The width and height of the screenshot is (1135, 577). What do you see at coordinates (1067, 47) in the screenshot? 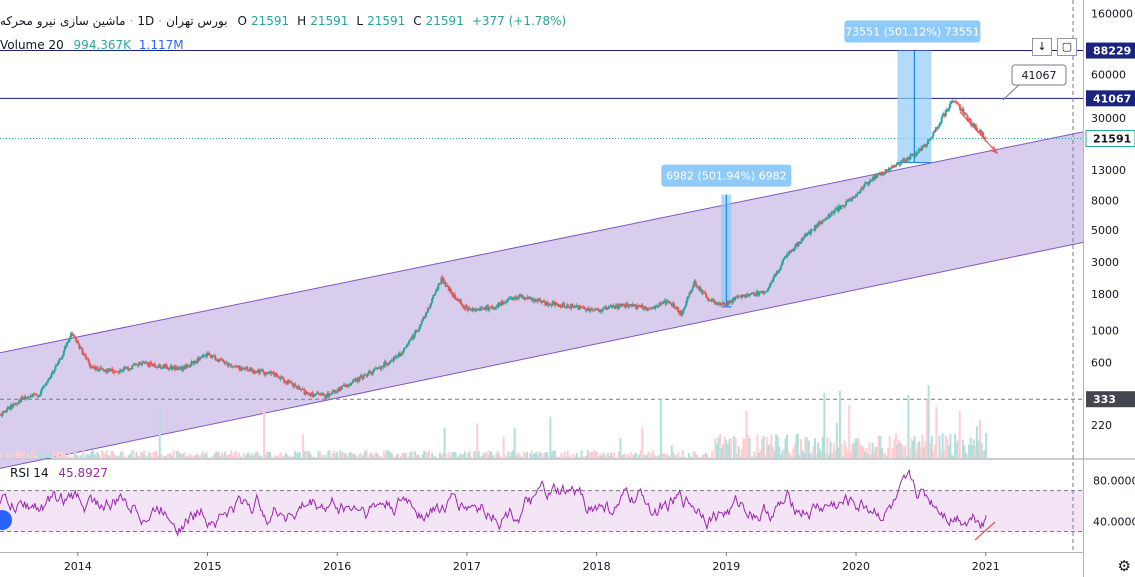
I see `maximize-icon: ▢` at bounding box center [1067, 47].